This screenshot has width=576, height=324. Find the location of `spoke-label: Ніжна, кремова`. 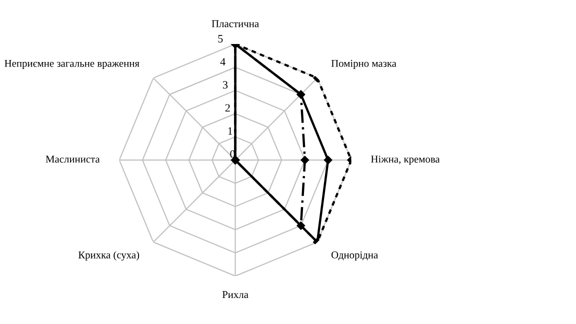

spoke-label: Ніжна, кремова is located at coordinates (405, 160).